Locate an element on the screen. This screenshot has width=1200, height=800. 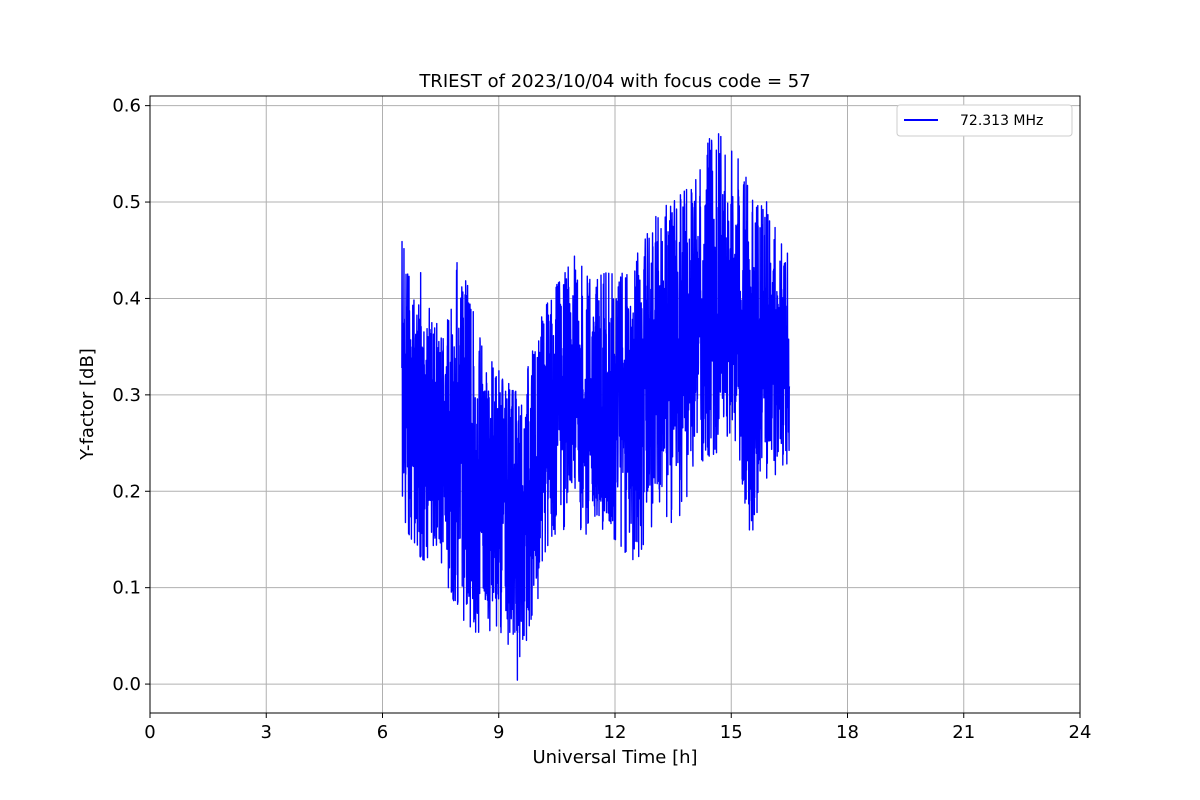
y-tick-label: 0.5 is located at coordinates (126, 202).